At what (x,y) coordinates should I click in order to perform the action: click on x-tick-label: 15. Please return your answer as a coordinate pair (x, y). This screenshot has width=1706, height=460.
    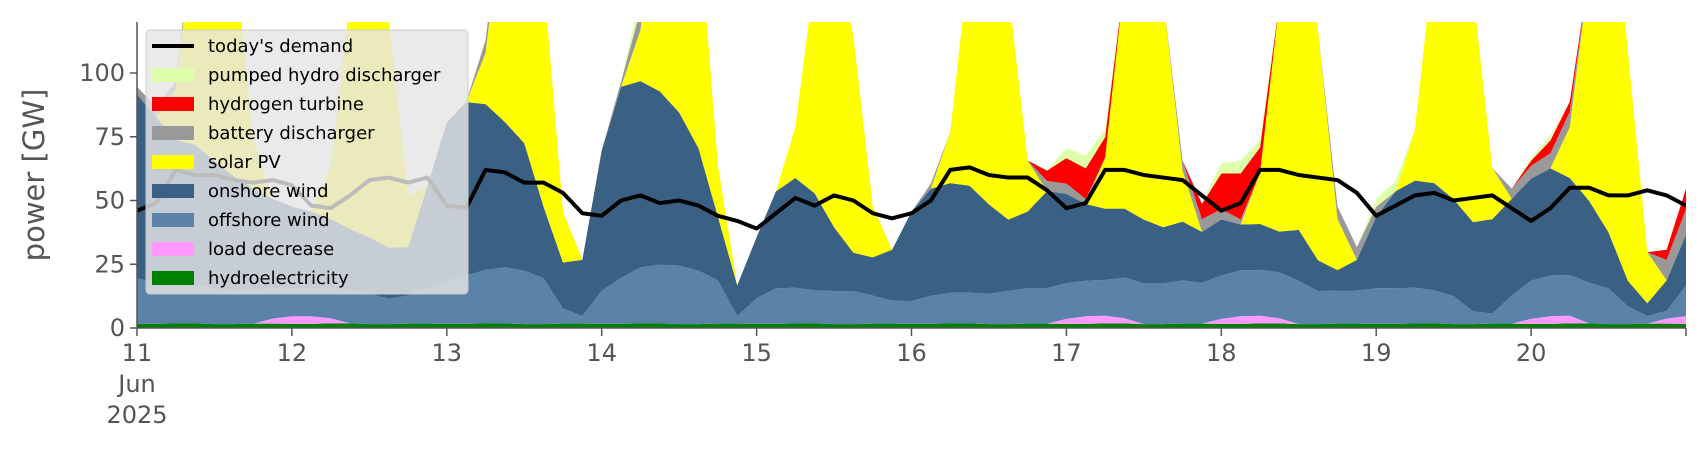
    Looking at the image, I should click on (756, 353).